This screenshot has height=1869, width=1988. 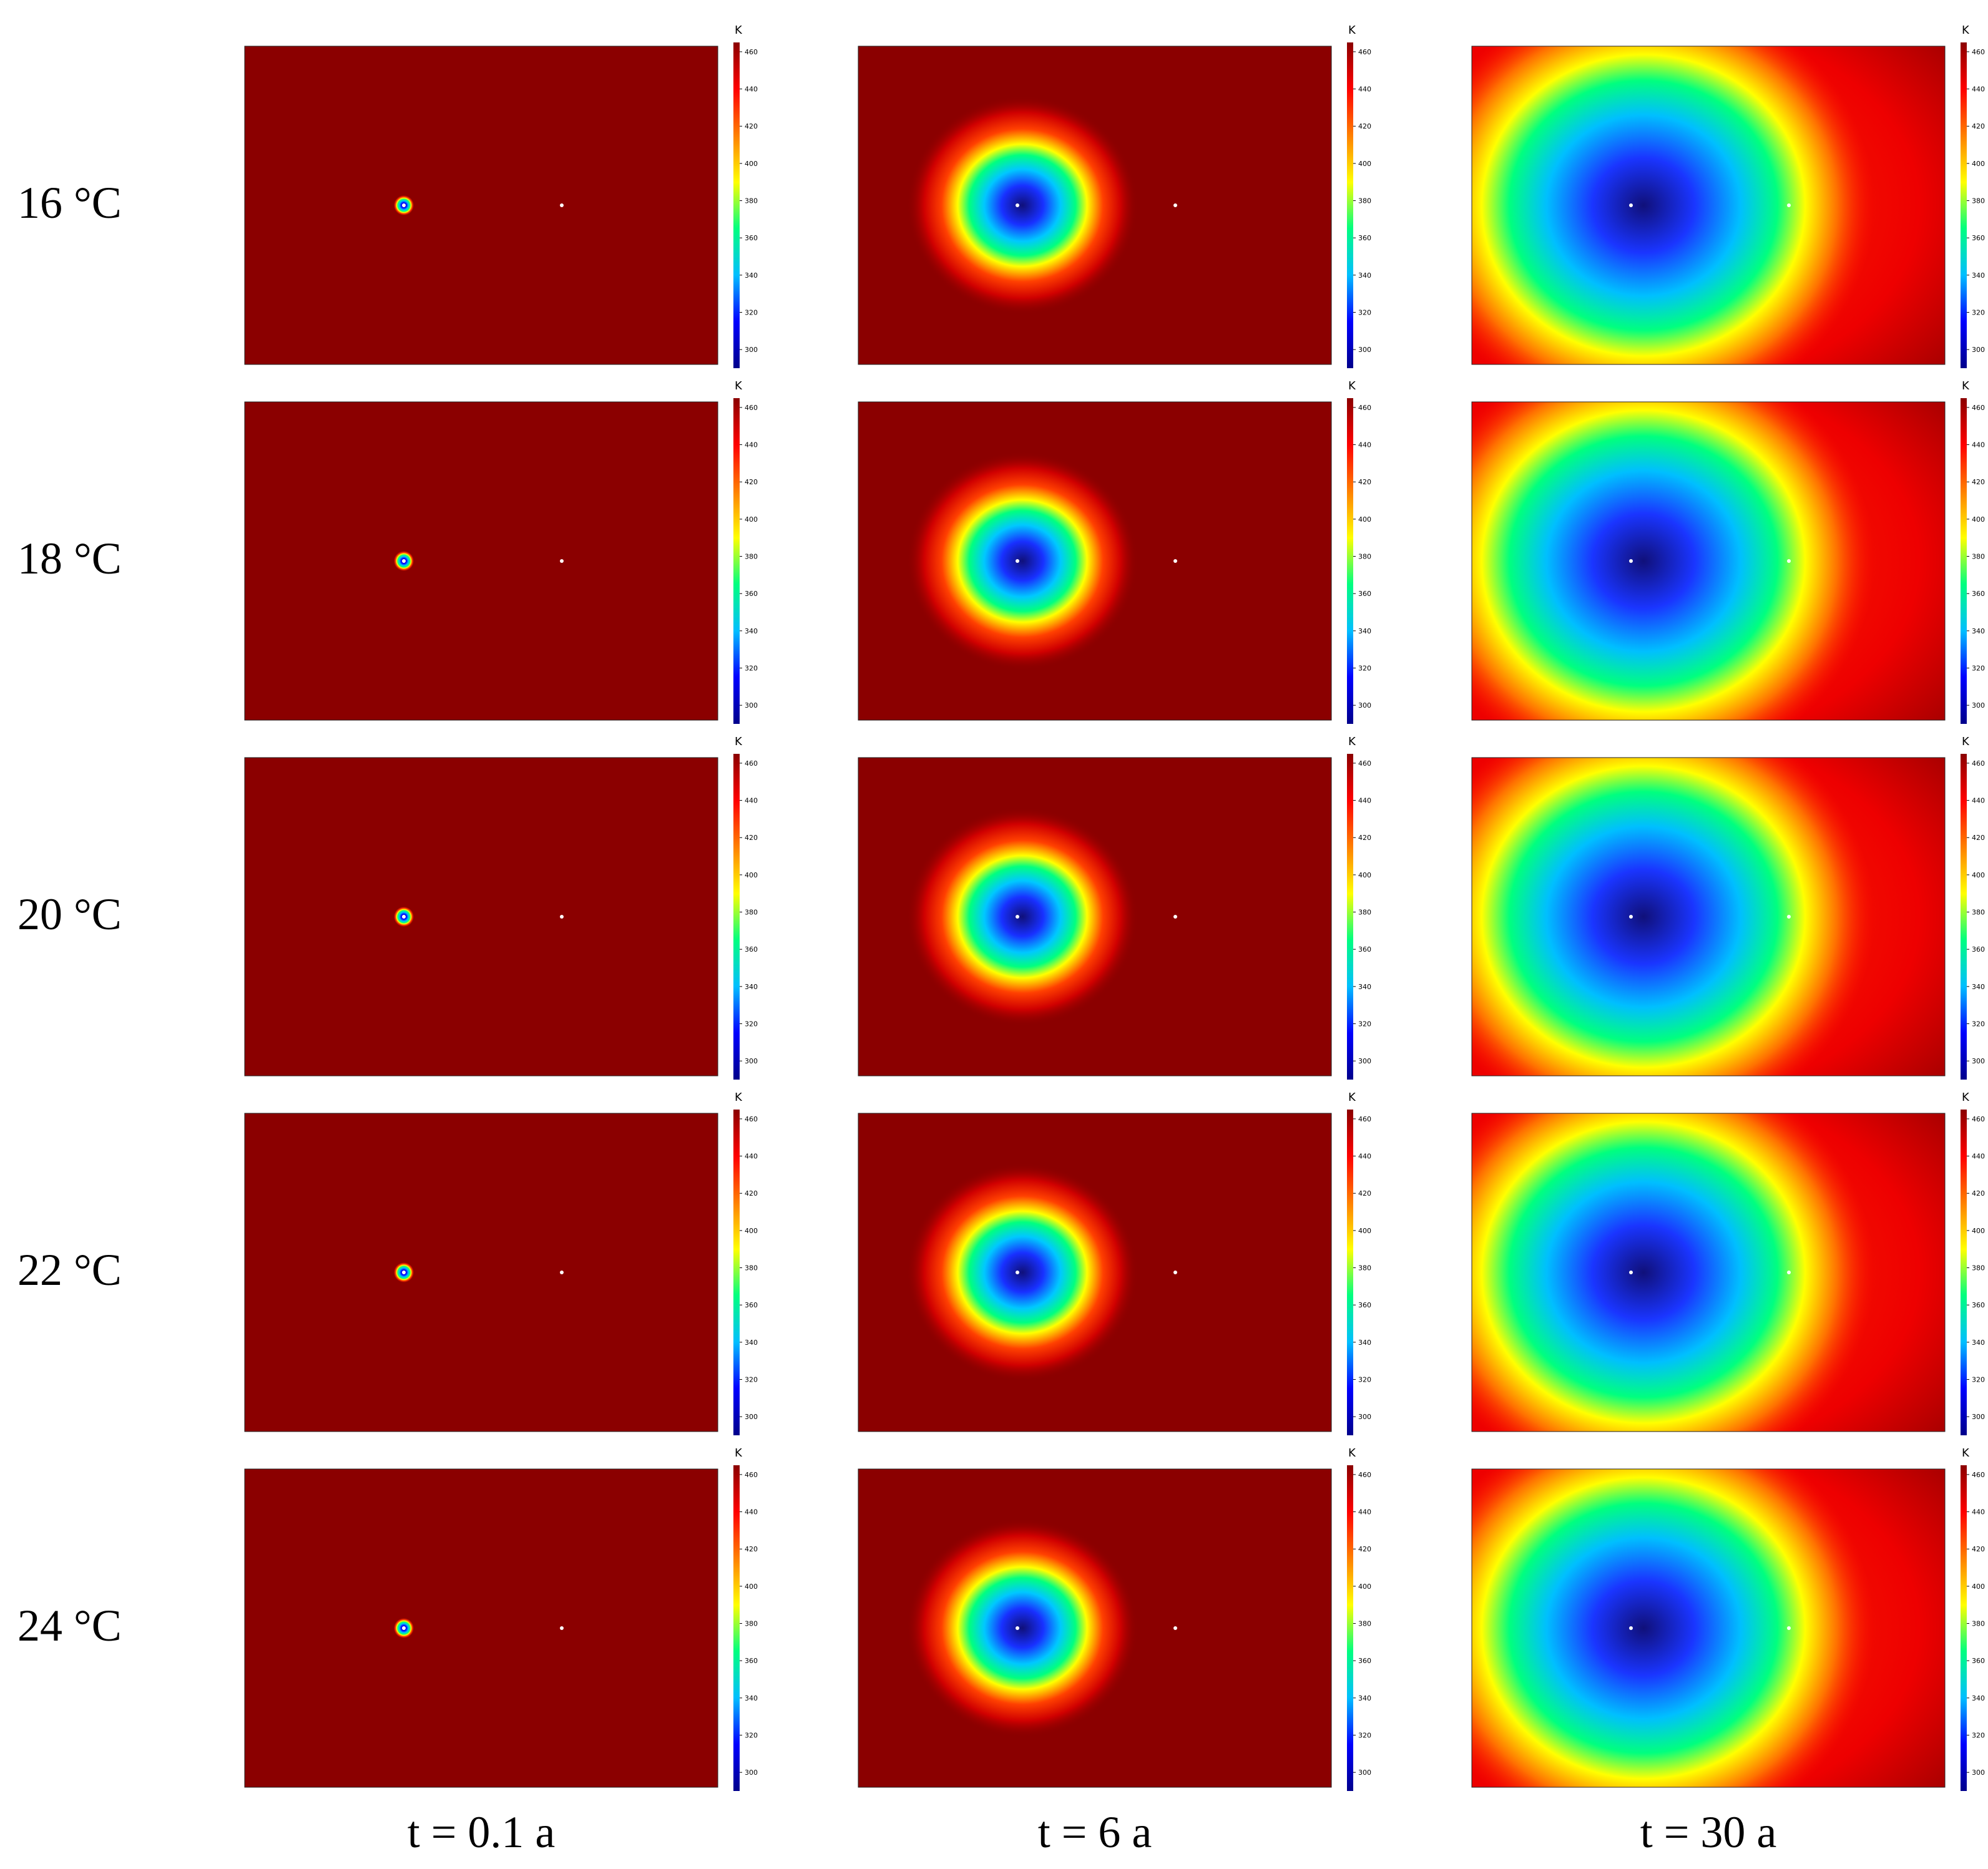 I want to click on heatmap-panel-r3-c1: K 300 320 340 360 380 400 420 440 460, so click(x=1114, y=1263).